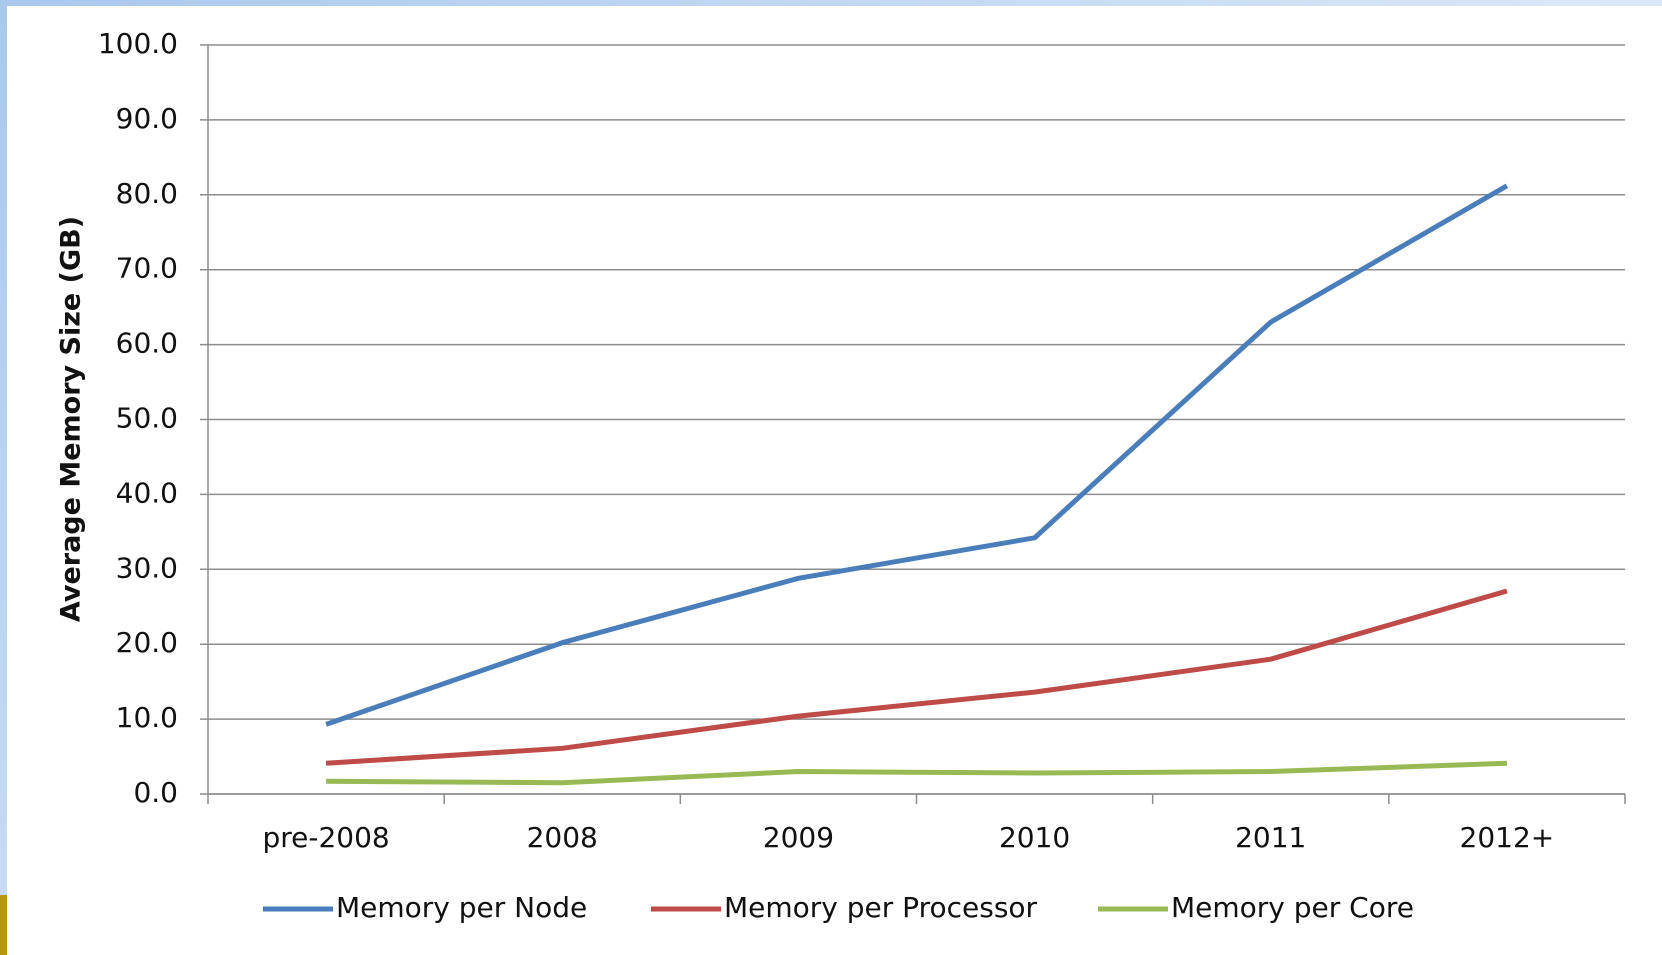 The image size is (1662, 955). I want to click on legend-label: Memory per Node, so click(461, 907).